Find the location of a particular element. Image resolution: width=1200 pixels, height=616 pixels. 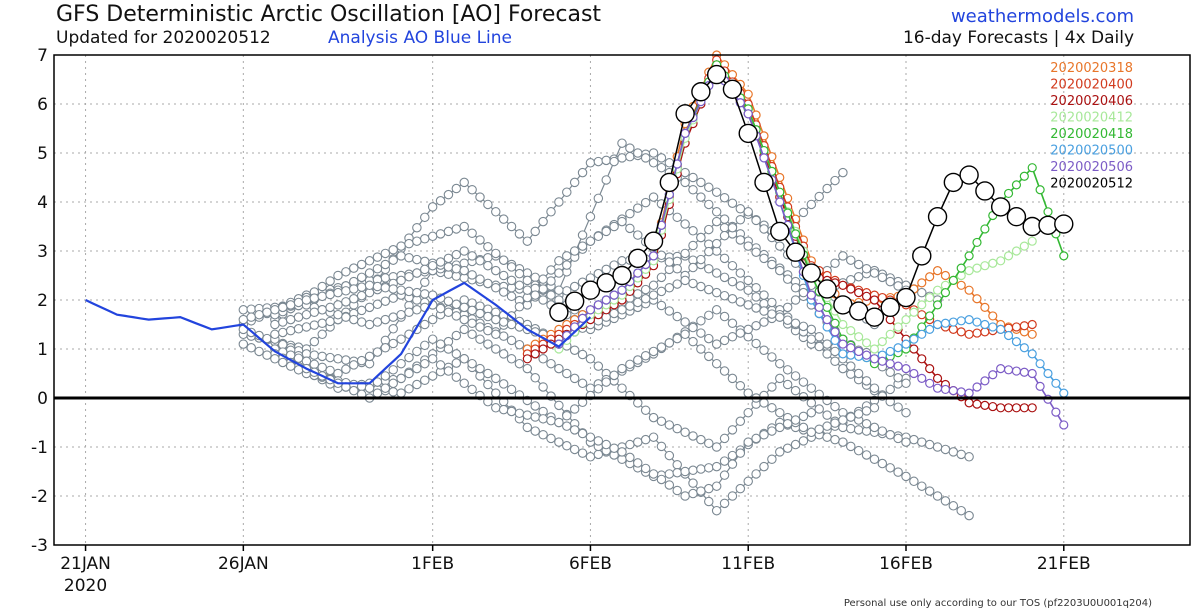

legend-entry: 2020020406 is located at coordinates (1091, 101).